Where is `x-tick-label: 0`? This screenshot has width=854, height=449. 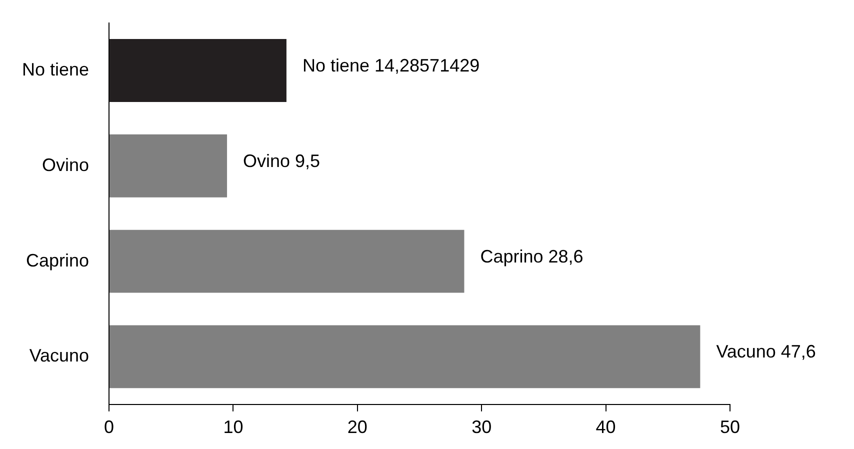 x-tick-label: 0 is located at coordinates (109, 427).